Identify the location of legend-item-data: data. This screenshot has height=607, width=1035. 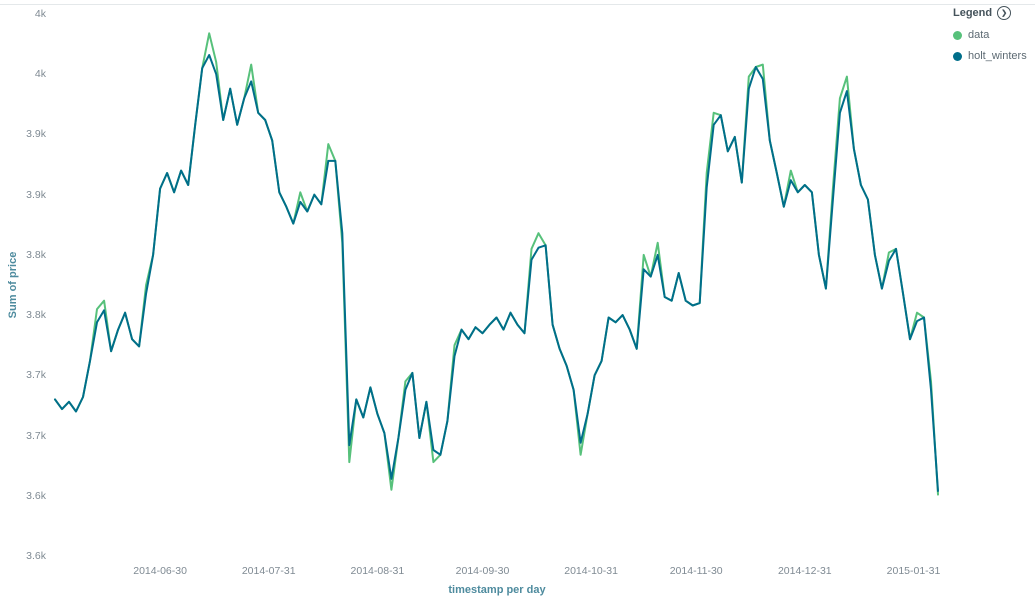
(991, 35).